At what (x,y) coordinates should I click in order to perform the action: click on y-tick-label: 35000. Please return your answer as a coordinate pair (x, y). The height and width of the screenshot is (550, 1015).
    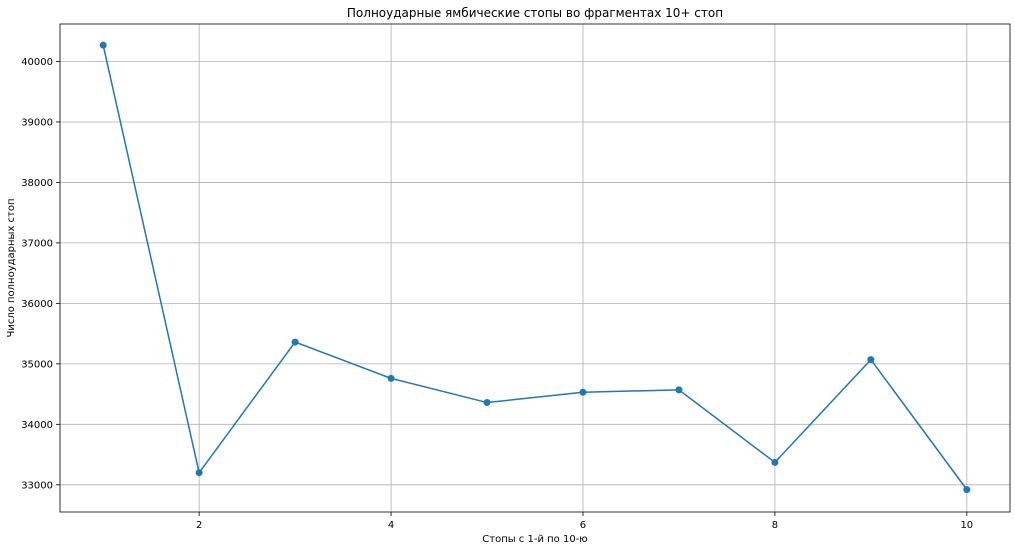
    Looking at the image, I should click on (37, 364).